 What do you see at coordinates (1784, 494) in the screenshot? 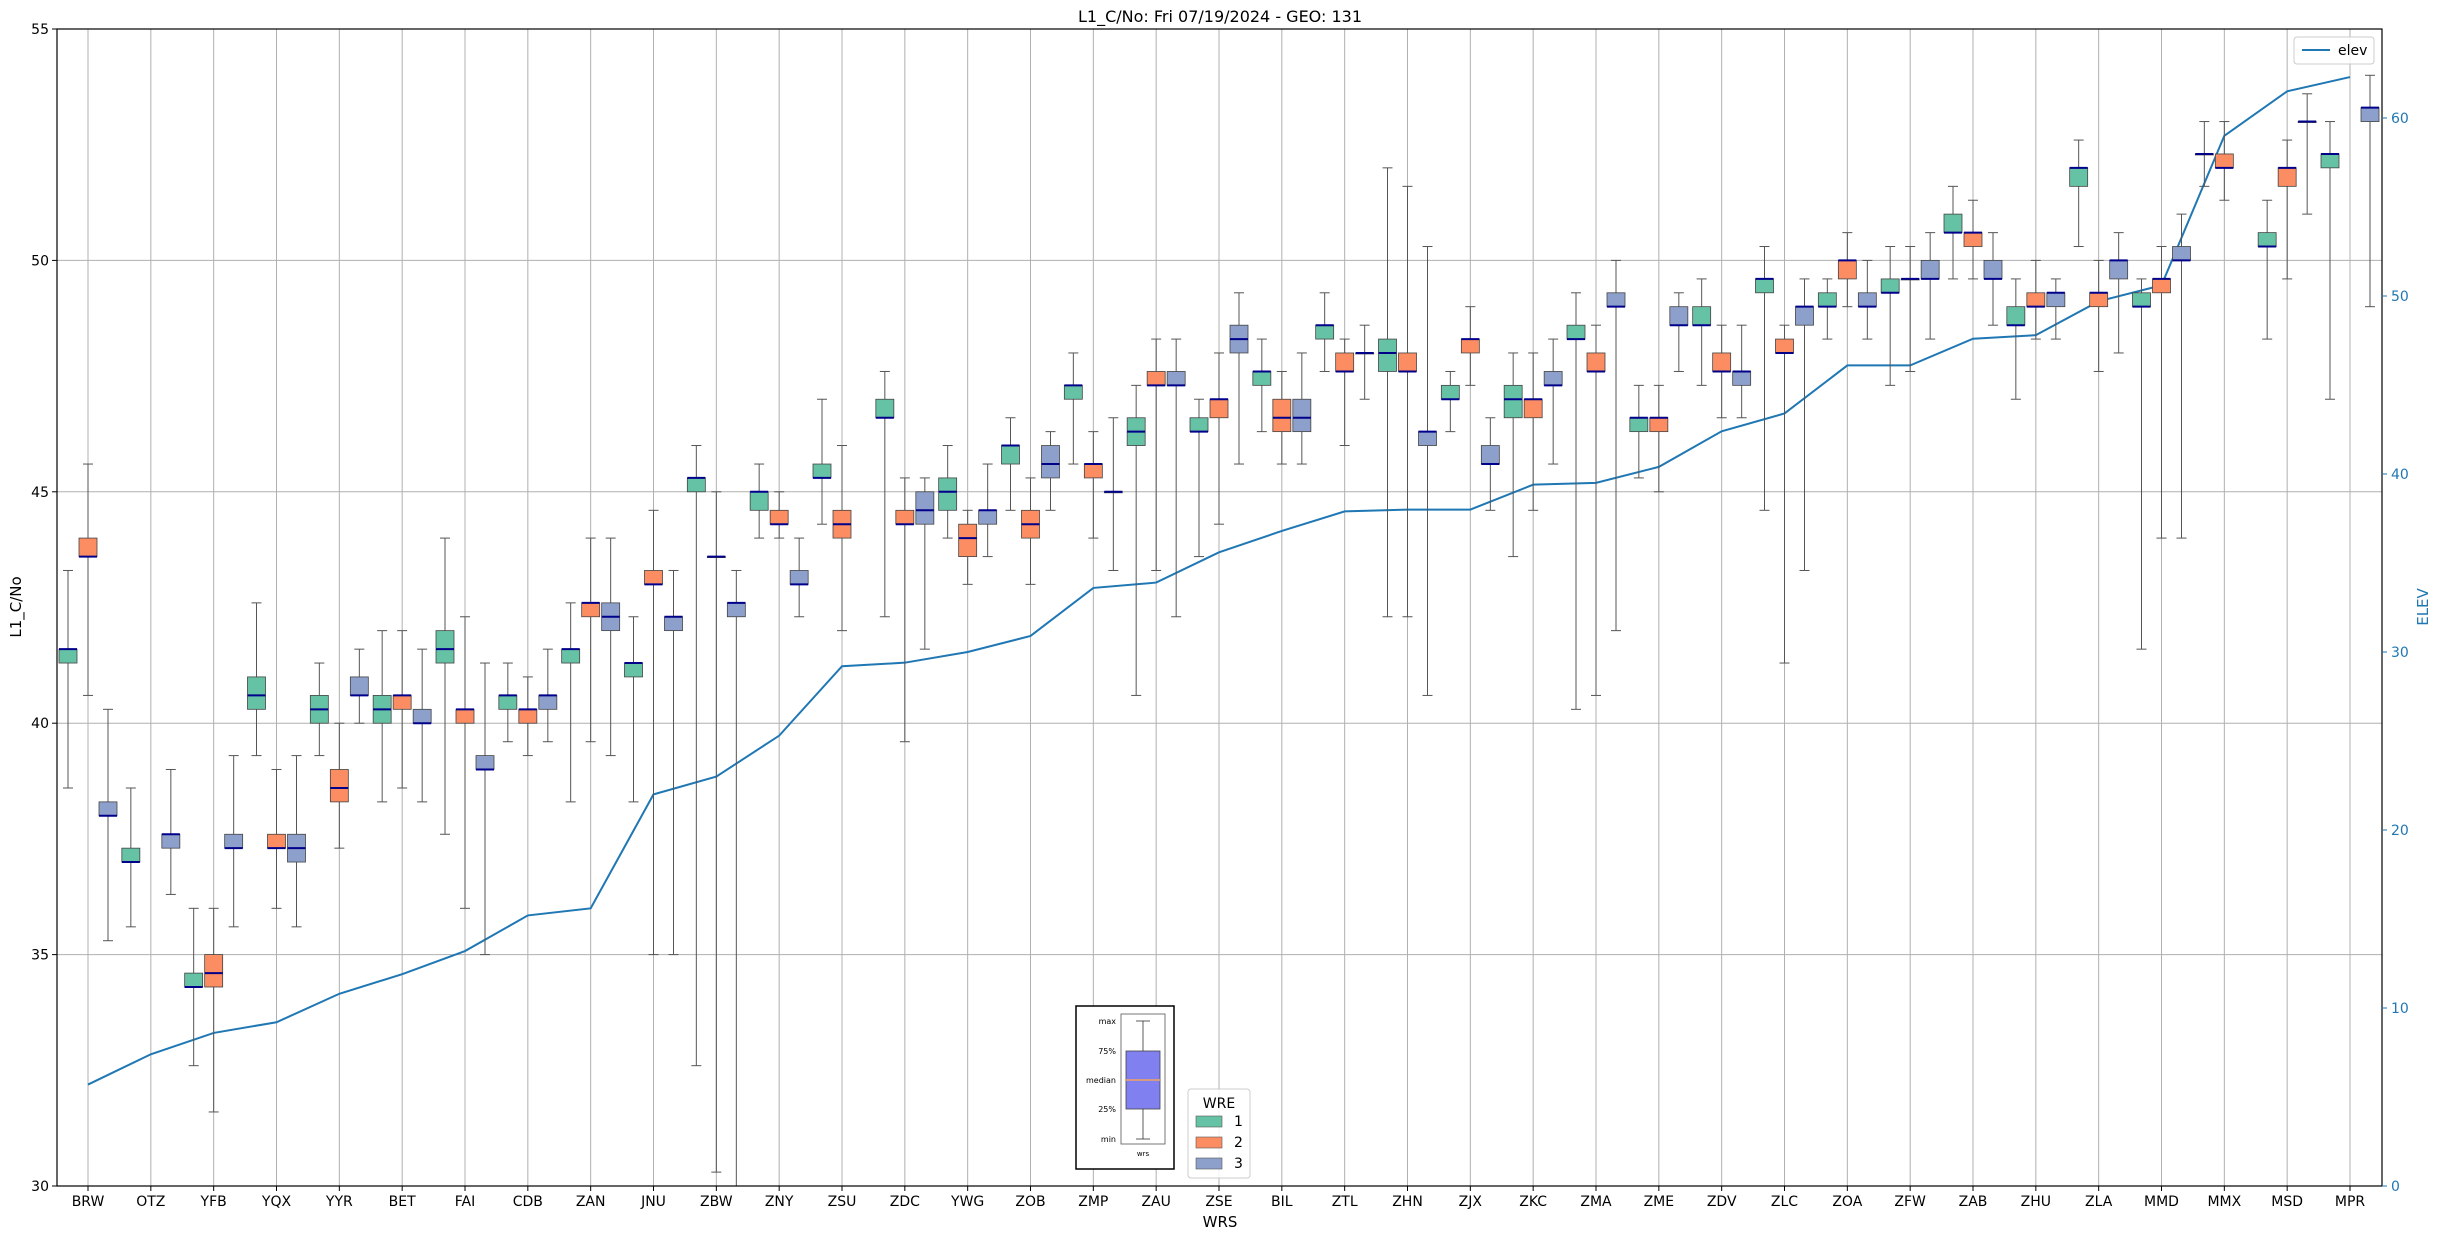
I see `box-zlc-wre2` at bounding box center [1784, 494].